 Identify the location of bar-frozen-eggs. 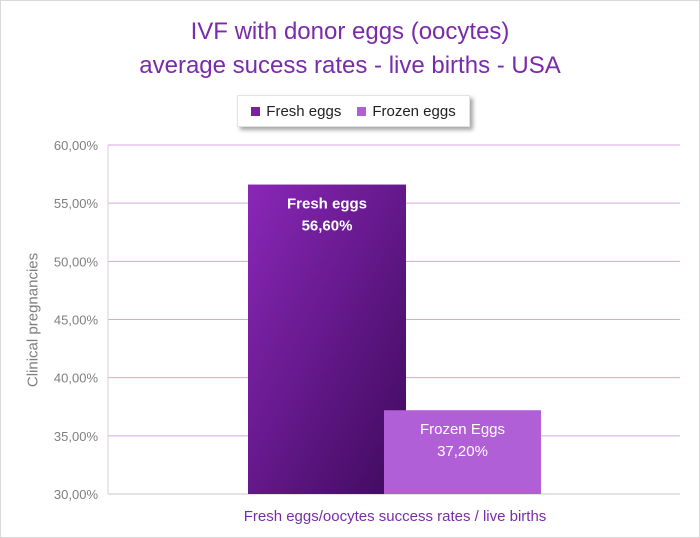
(462, 452).